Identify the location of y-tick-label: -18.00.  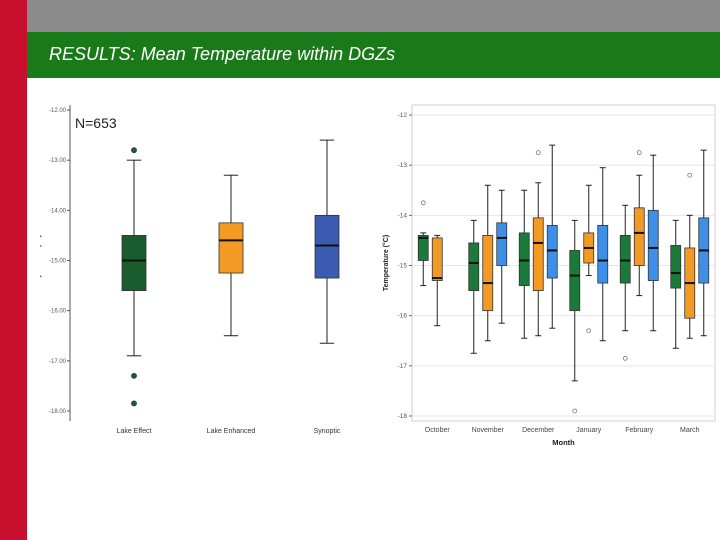
(58, 412).